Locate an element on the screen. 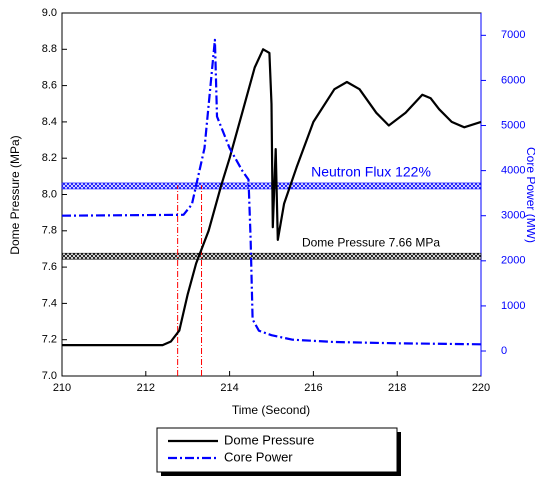 The image size is (535, 477). y-tick-label: 7.2 is located at coordinates (49, 340).